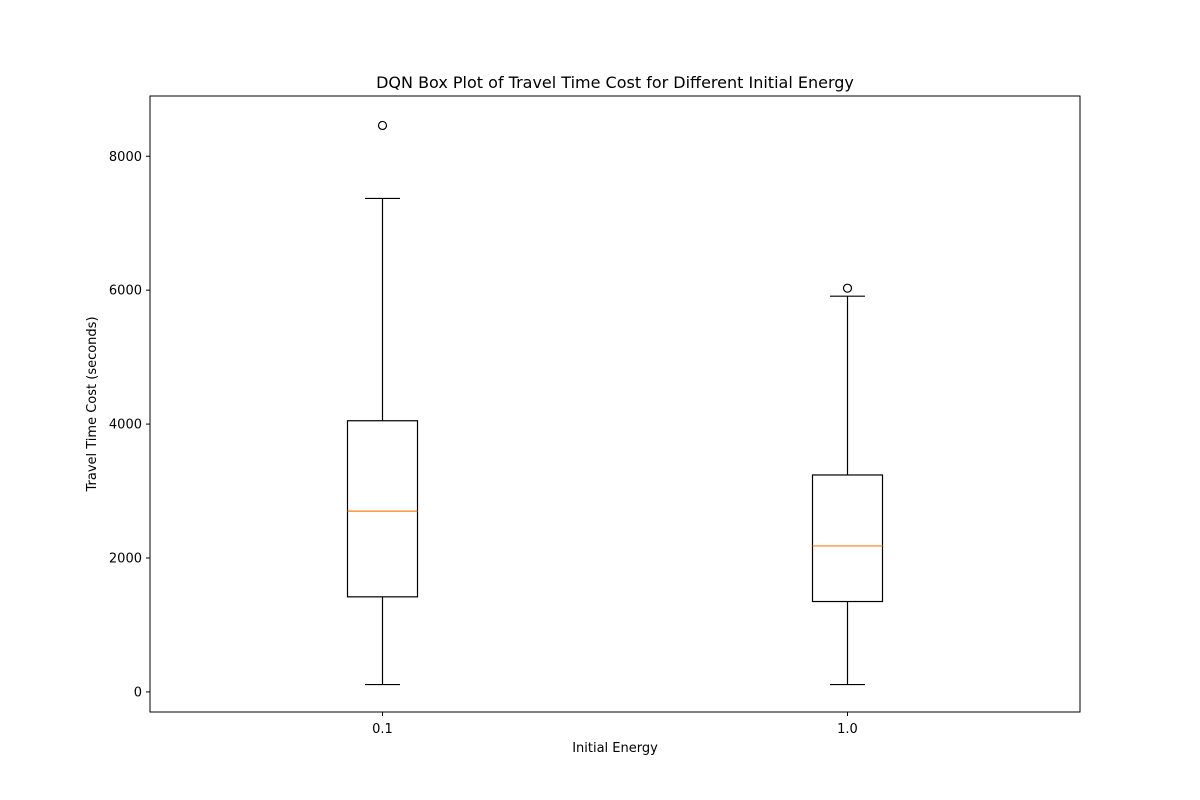  I want to click on x-tick-label: 0.1, so click(382, 729).